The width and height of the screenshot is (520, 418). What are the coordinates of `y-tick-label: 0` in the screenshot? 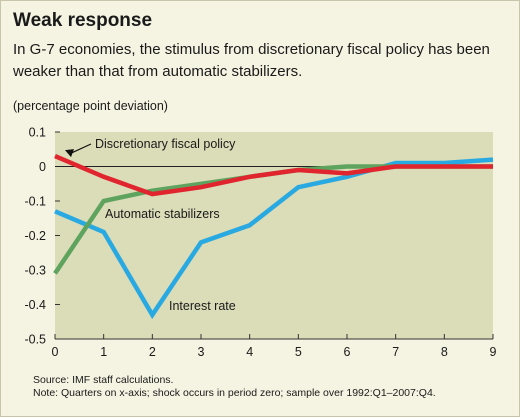 It's located at (42, 167).